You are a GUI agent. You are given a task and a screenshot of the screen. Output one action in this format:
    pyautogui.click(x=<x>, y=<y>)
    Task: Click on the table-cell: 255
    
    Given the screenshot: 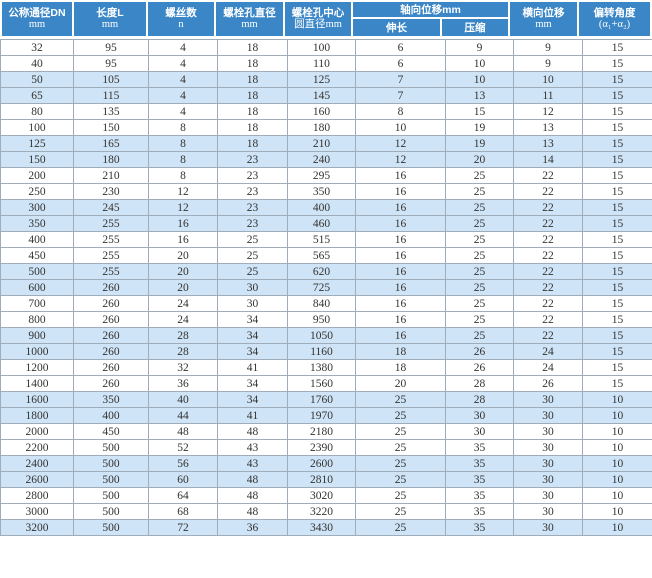 What is the action you would take?
    pyautogui.click(x=111, y=255)
    